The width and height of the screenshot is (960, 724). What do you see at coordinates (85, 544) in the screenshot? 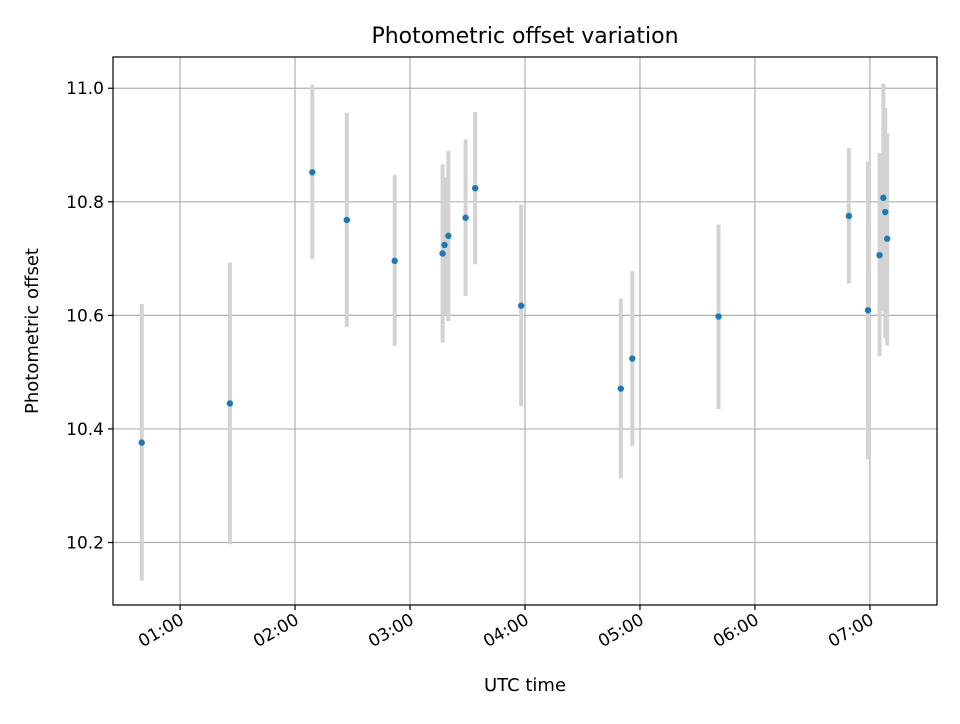
I see `y-tick-label: 10.2` at bounding box center [85, 544].